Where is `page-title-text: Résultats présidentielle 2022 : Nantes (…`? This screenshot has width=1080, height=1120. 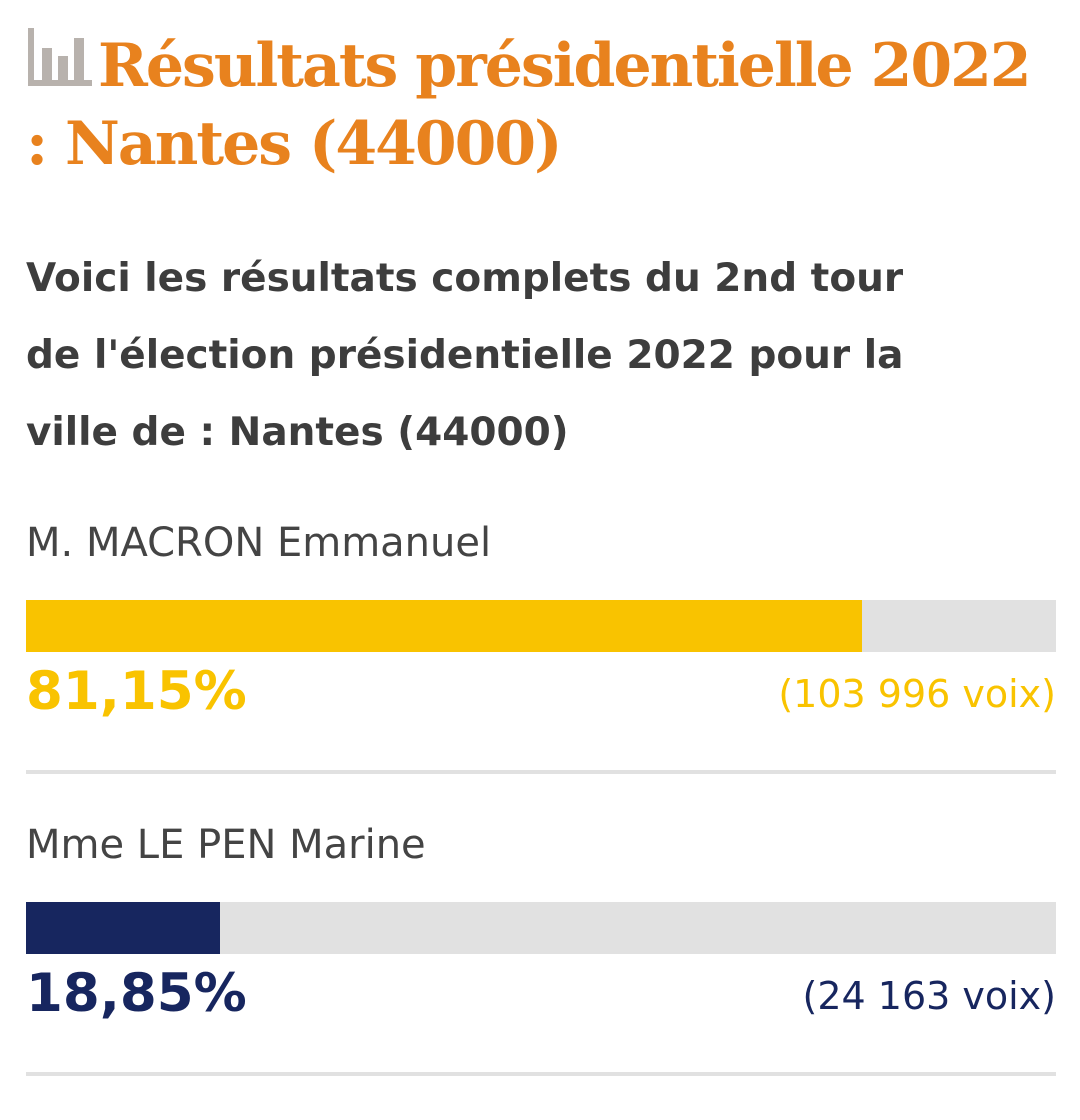
page-title-text: Résultats présidentielle 2022 : Nantes (… is located at coordinates (529, 105).